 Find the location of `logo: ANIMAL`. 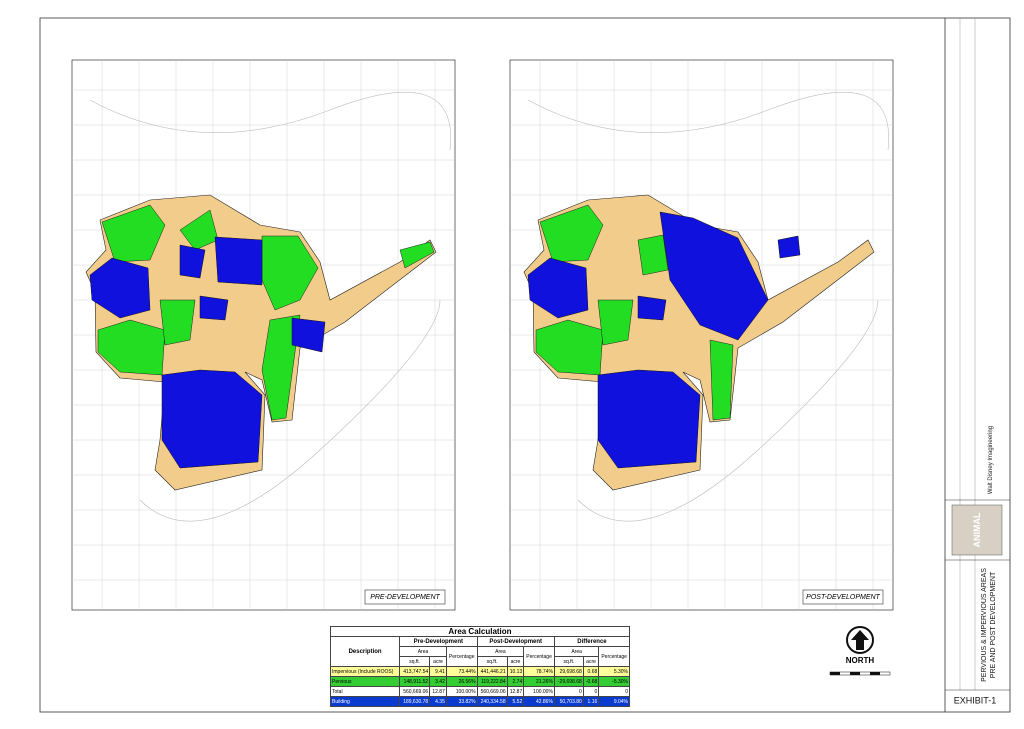

logo: ANIMAL is located at coordinates (977, 529).